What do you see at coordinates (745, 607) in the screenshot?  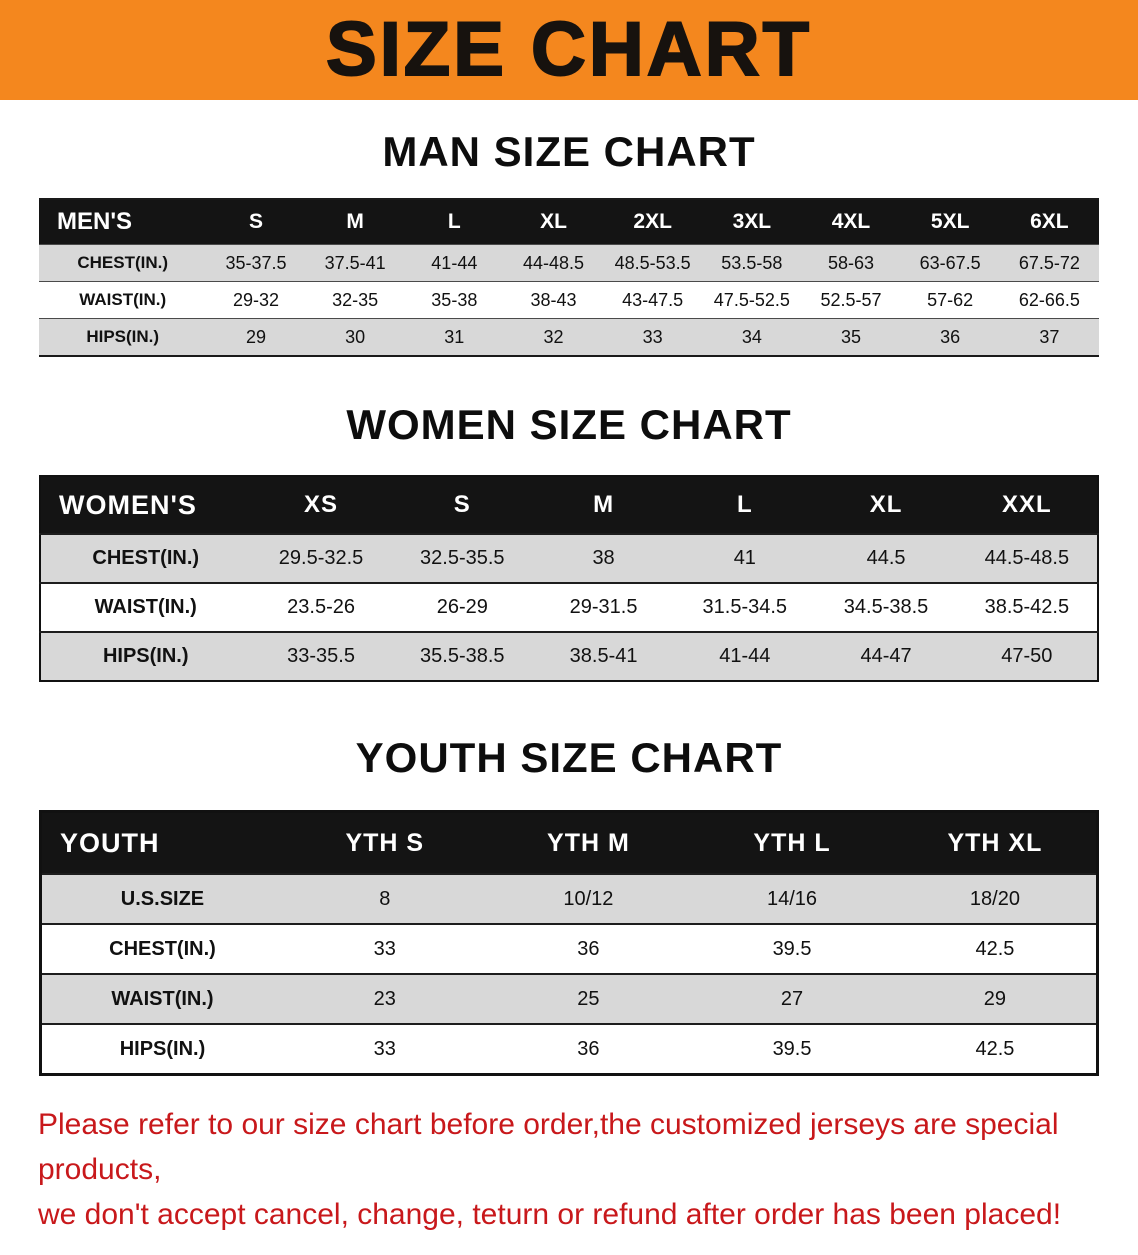 I see `measurement-value-cell: 31.5-34.5` at bounding box center [745, 607].